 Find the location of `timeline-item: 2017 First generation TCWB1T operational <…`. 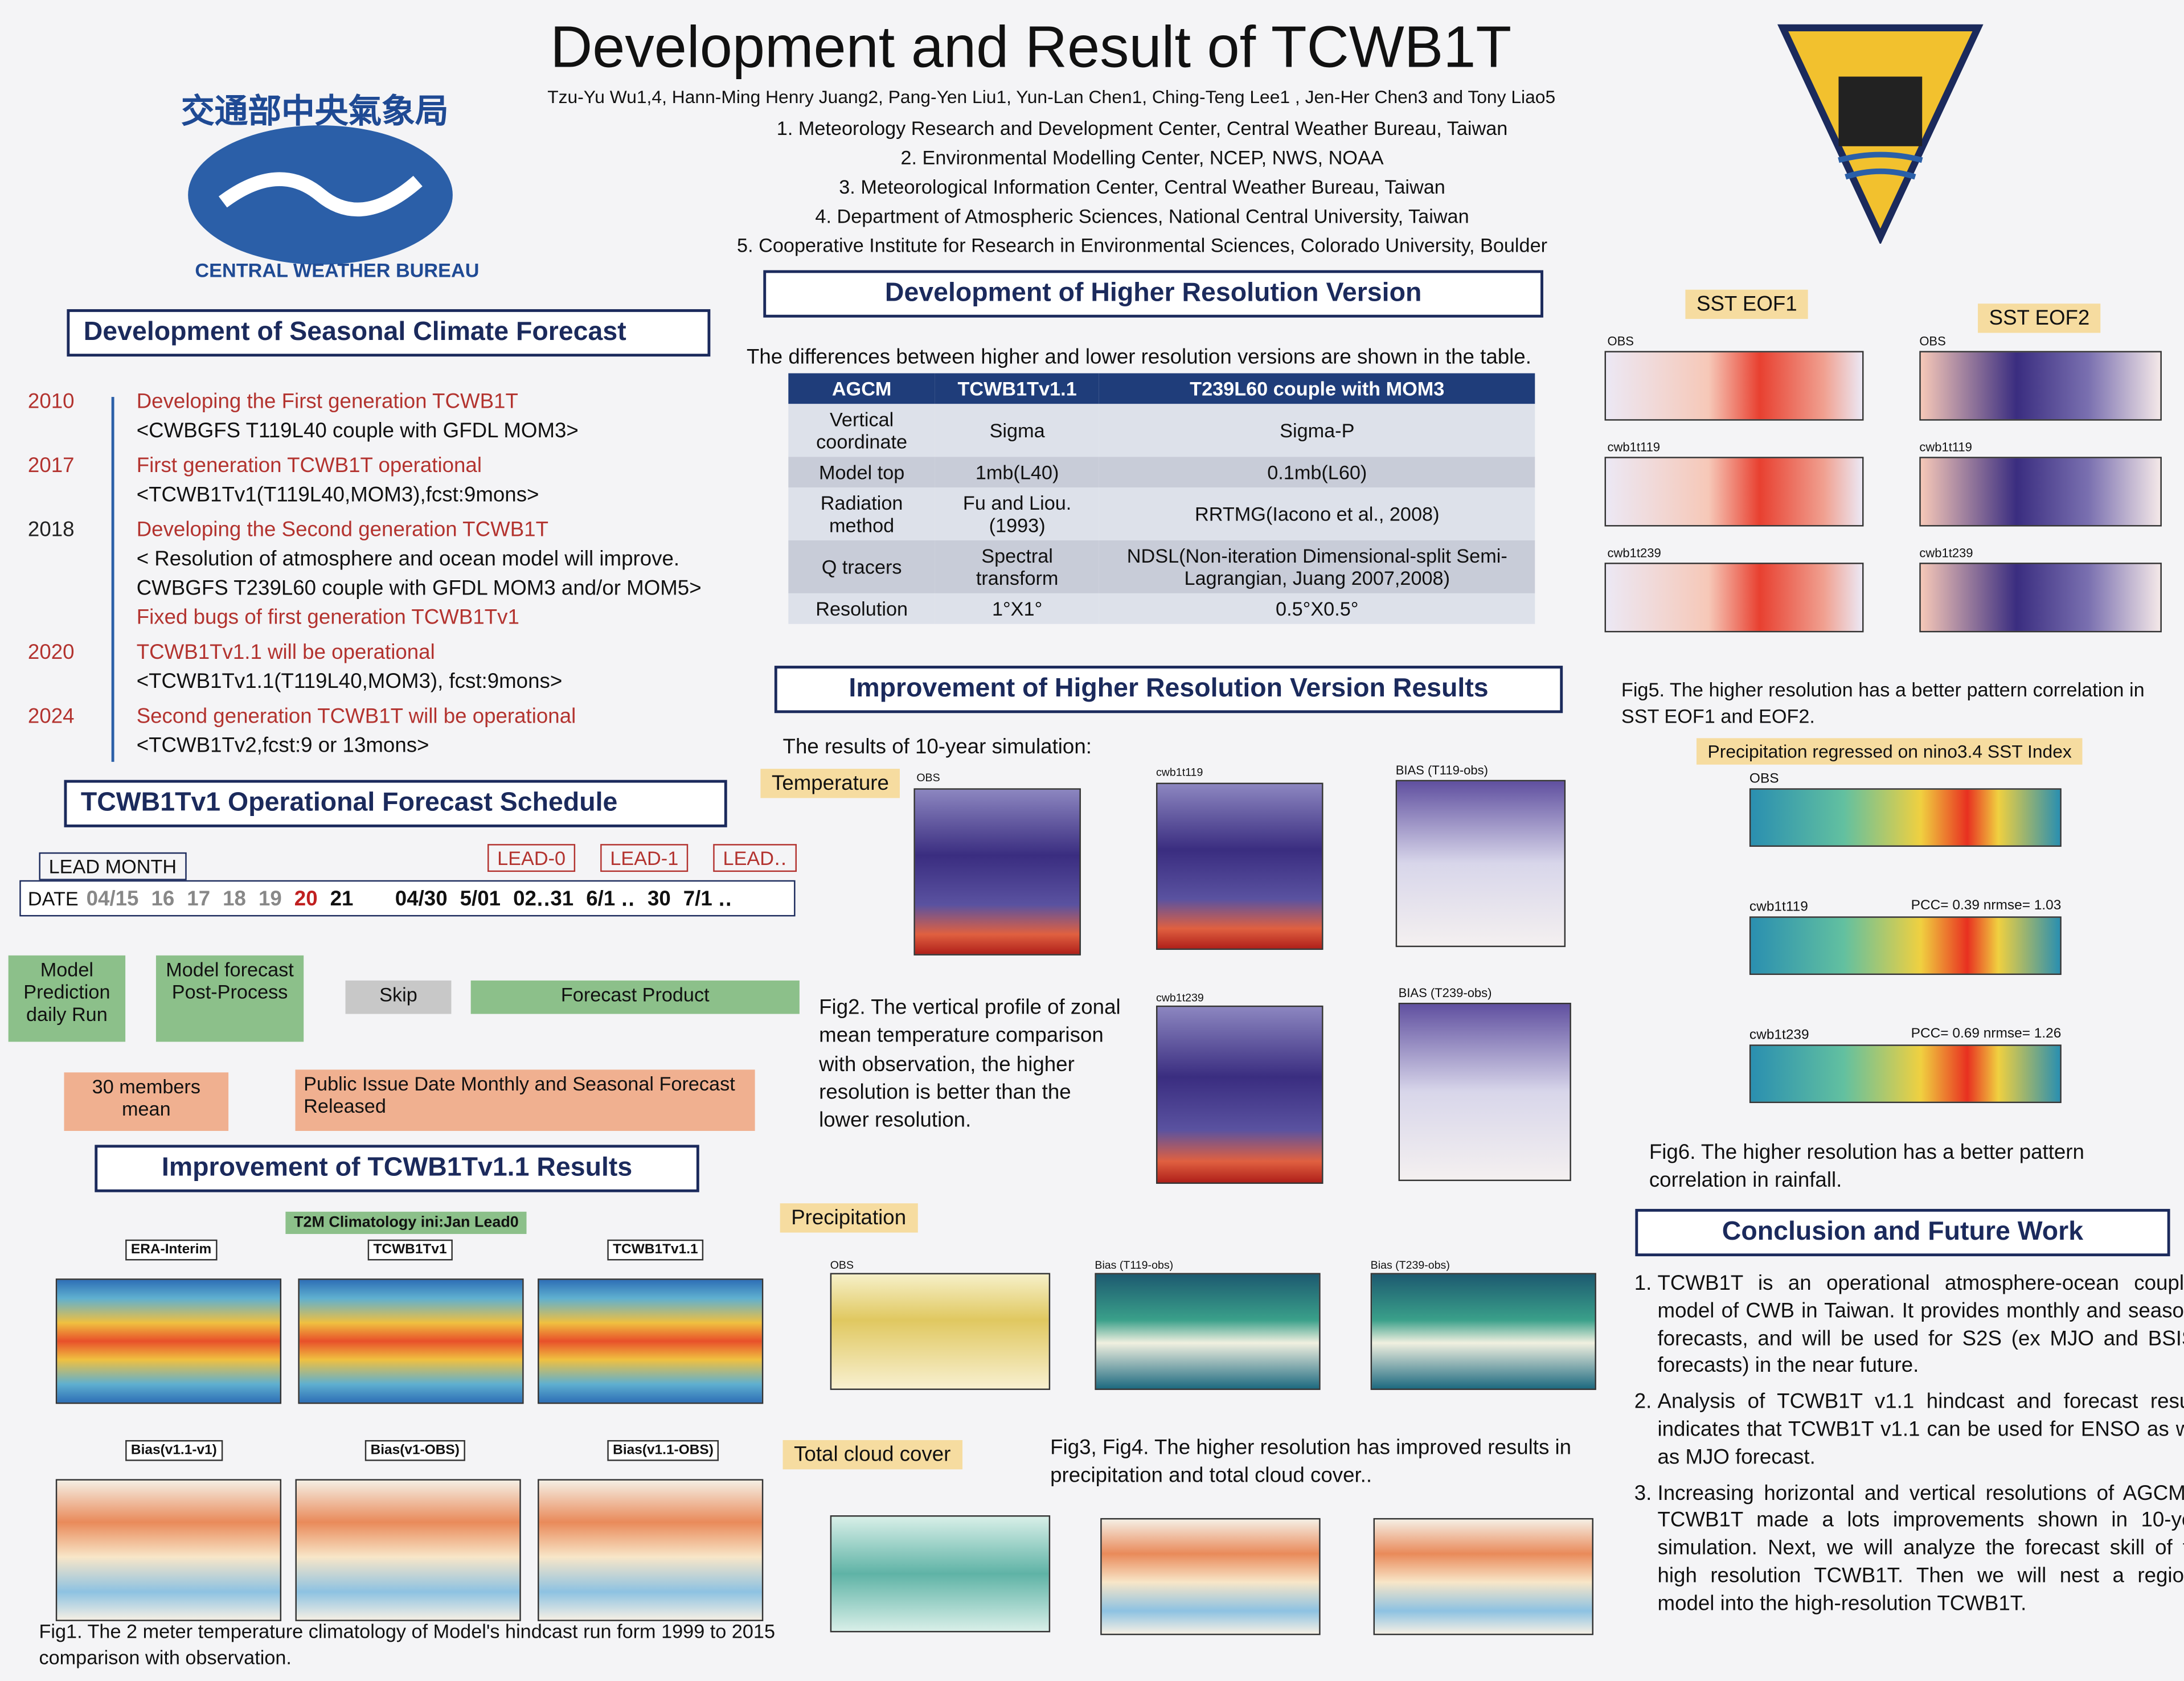

timeline-item: 2017 First generation TCWB1T operational <… is located at coordinates (404, 480).